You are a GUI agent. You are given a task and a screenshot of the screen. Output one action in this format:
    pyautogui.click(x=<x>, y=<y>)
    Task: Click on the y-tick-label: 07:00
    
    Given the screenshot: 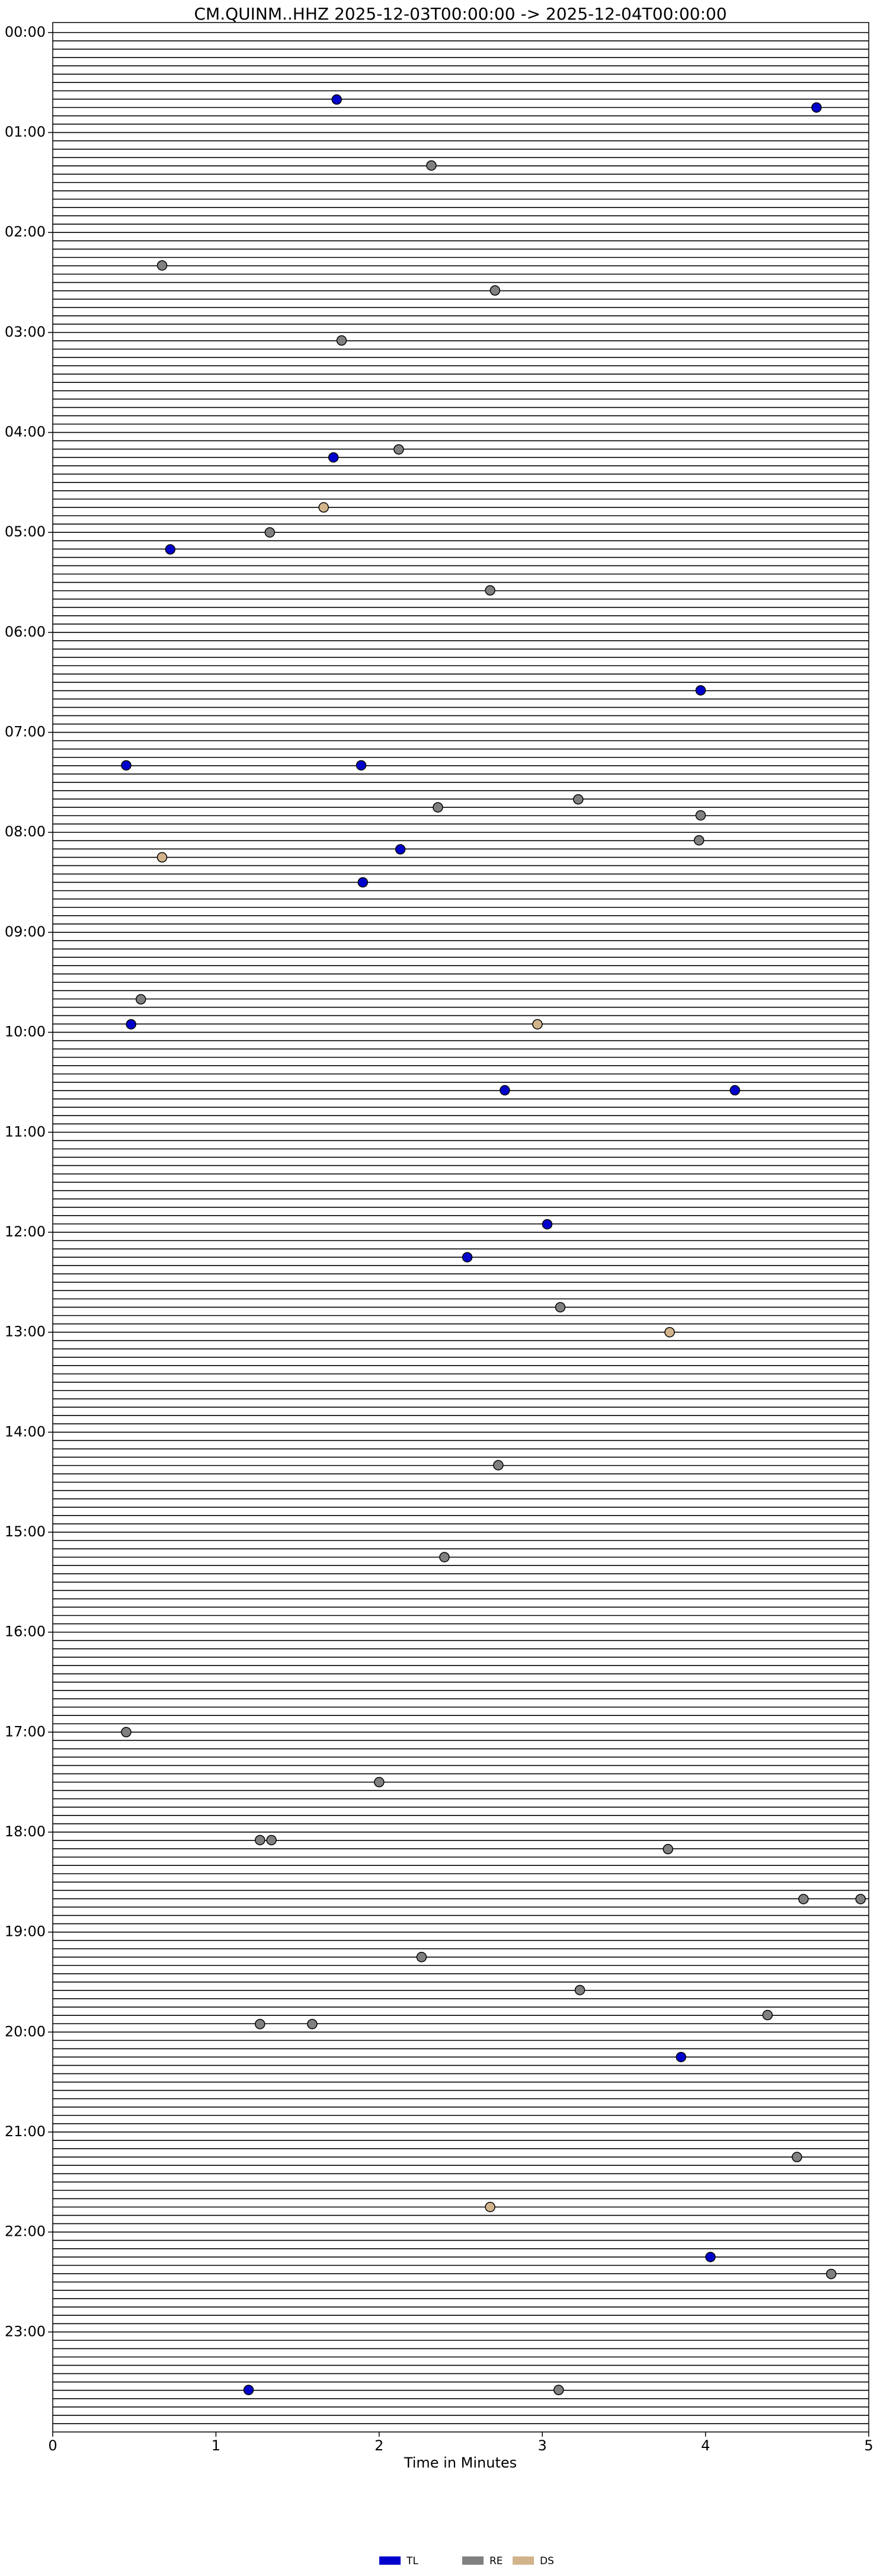 What is the action you would take?
    pyautogui.click(x=25, y=732)
    